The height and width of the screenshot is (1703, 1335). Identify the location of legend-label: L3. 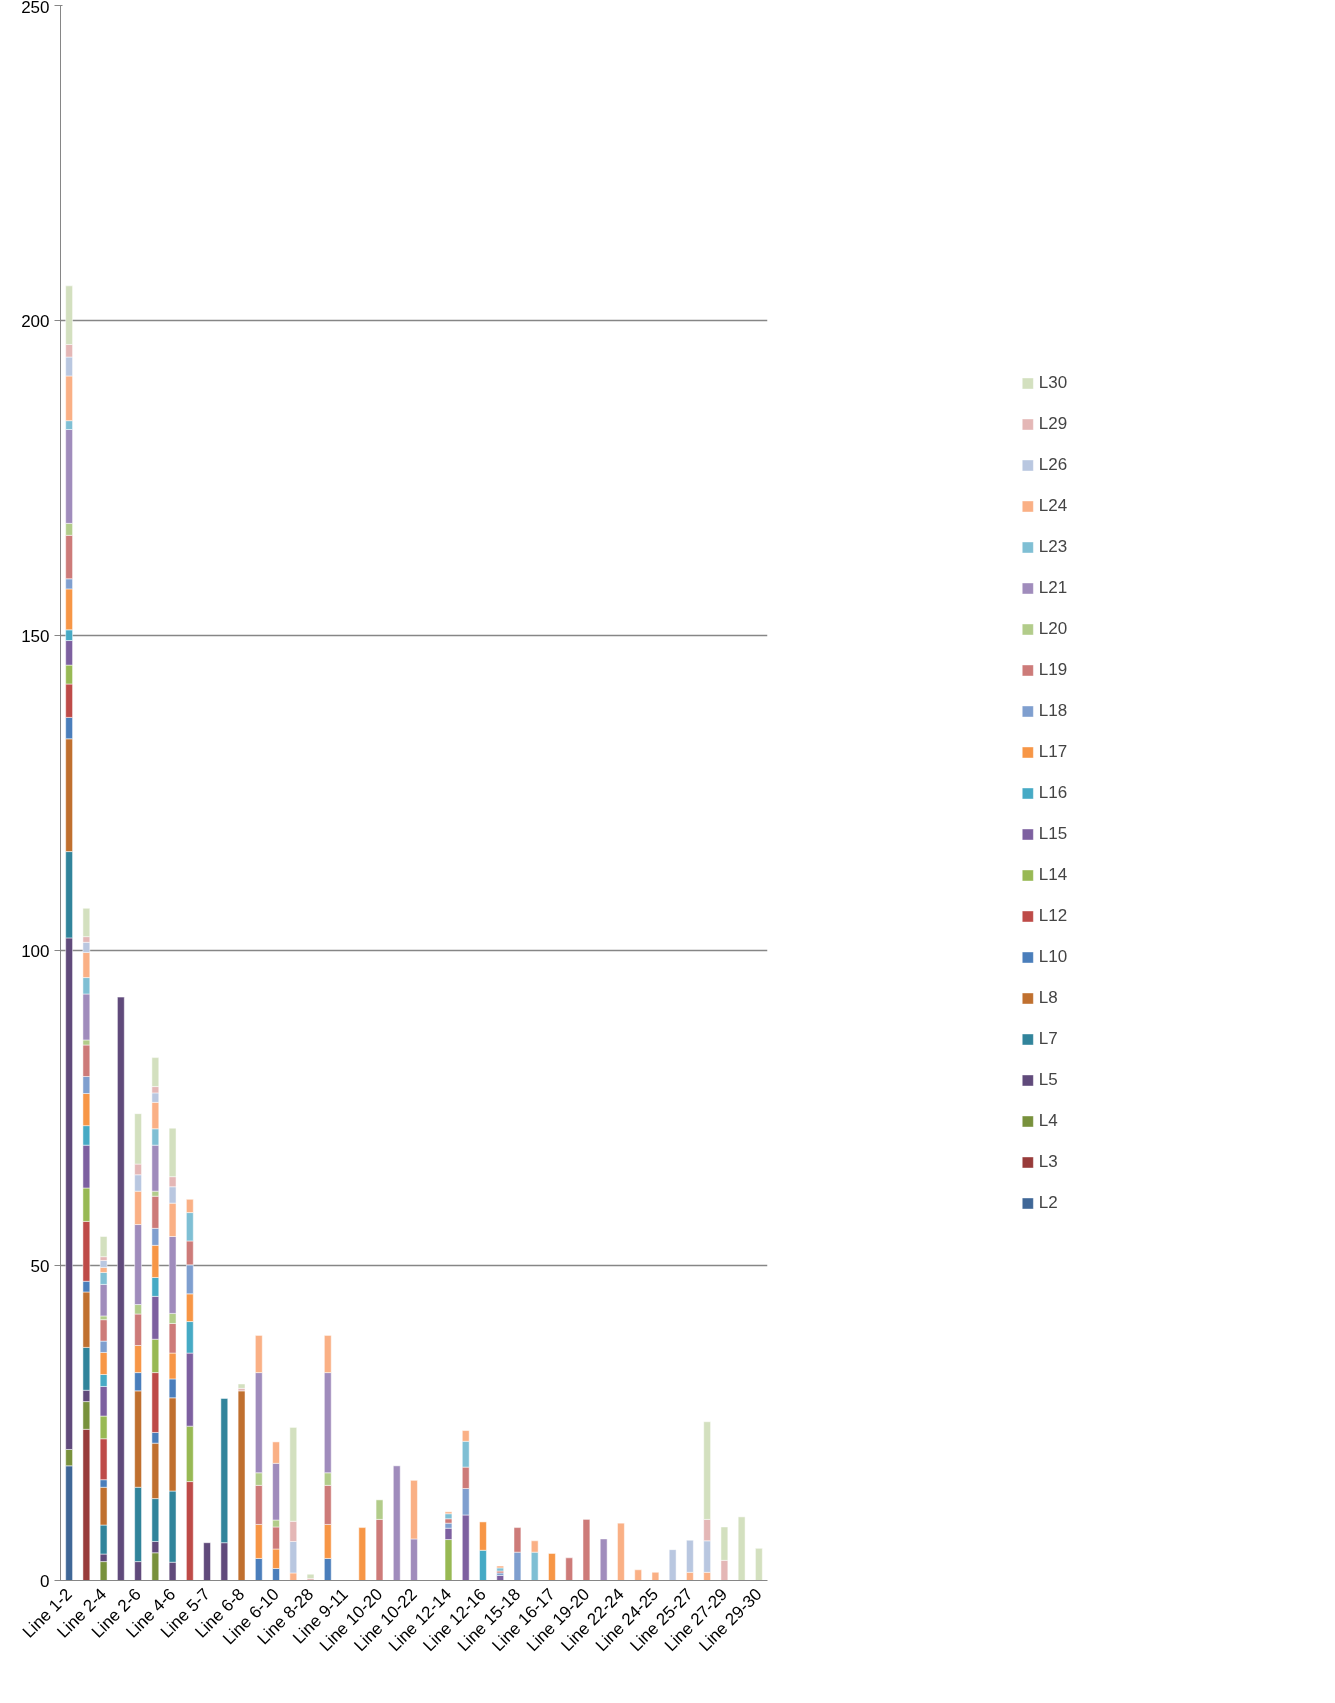
(1048, 1161).